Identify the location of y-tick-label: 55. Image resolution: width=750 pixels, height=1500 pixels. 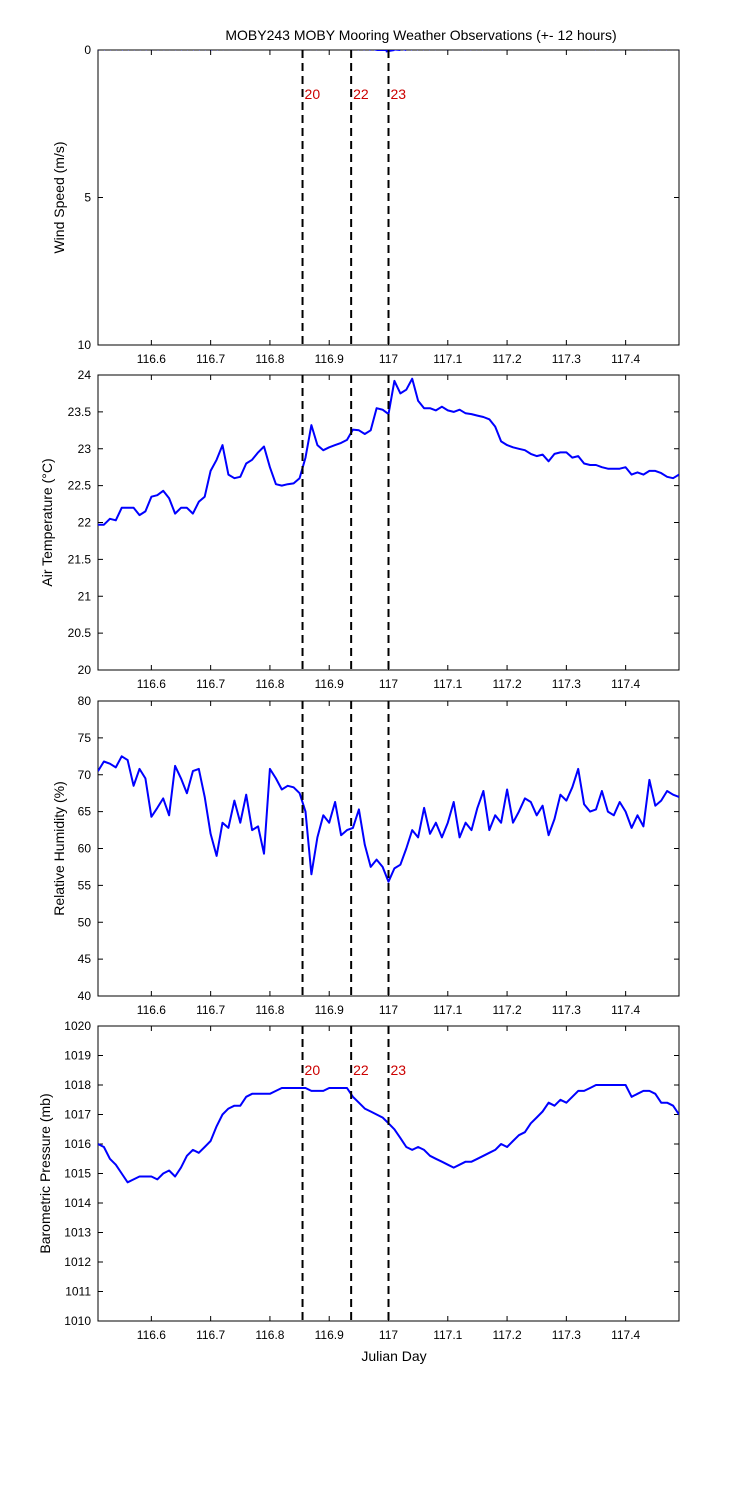
(85, 885).